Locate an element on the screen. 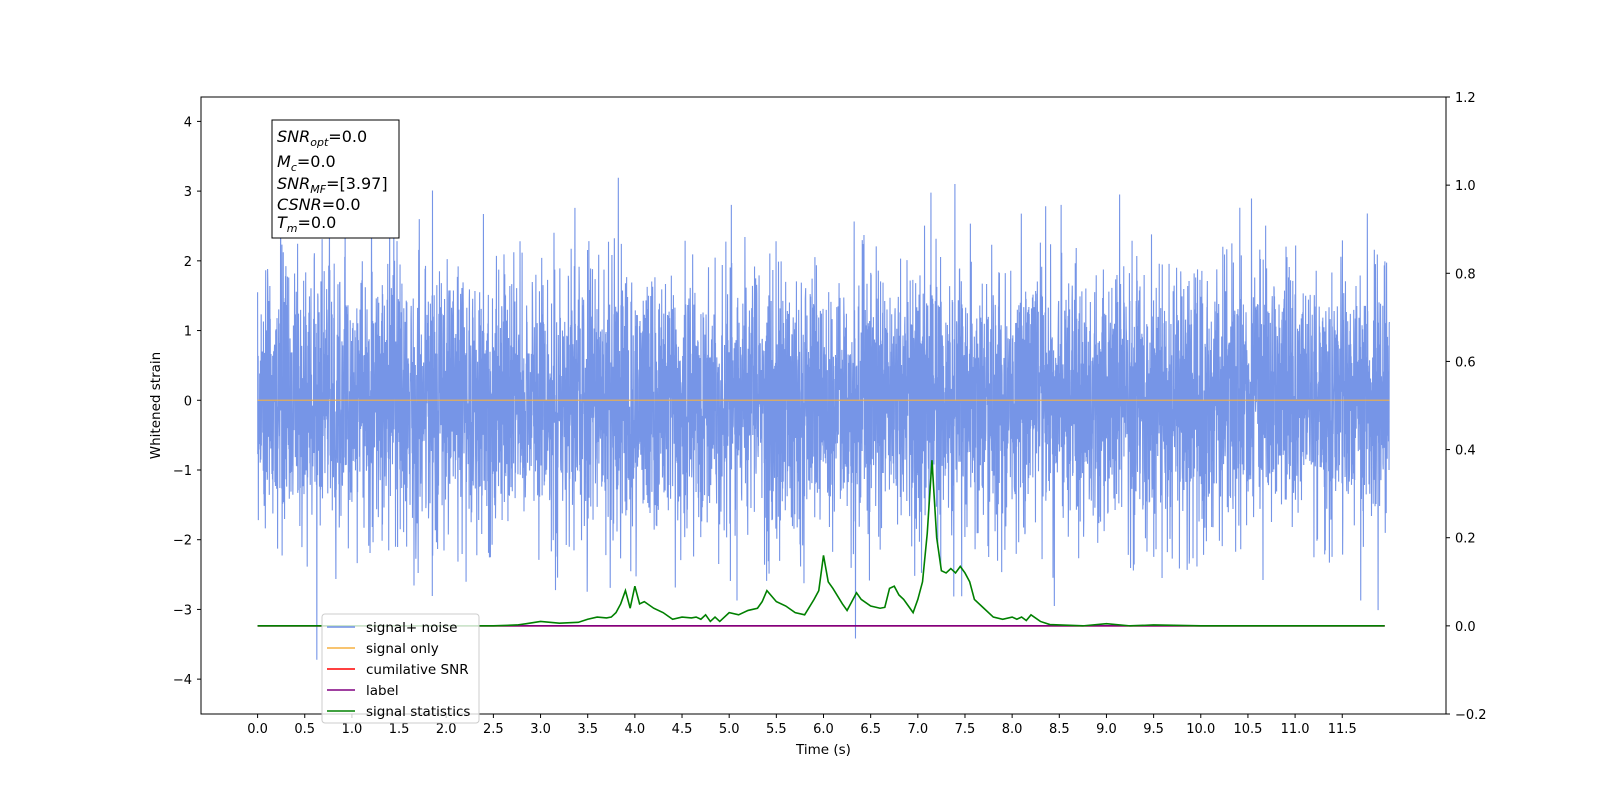 The width and height of the screenshot is (1600, 800). x-tick-label: 7.0 is located at coordinates (917, 729).